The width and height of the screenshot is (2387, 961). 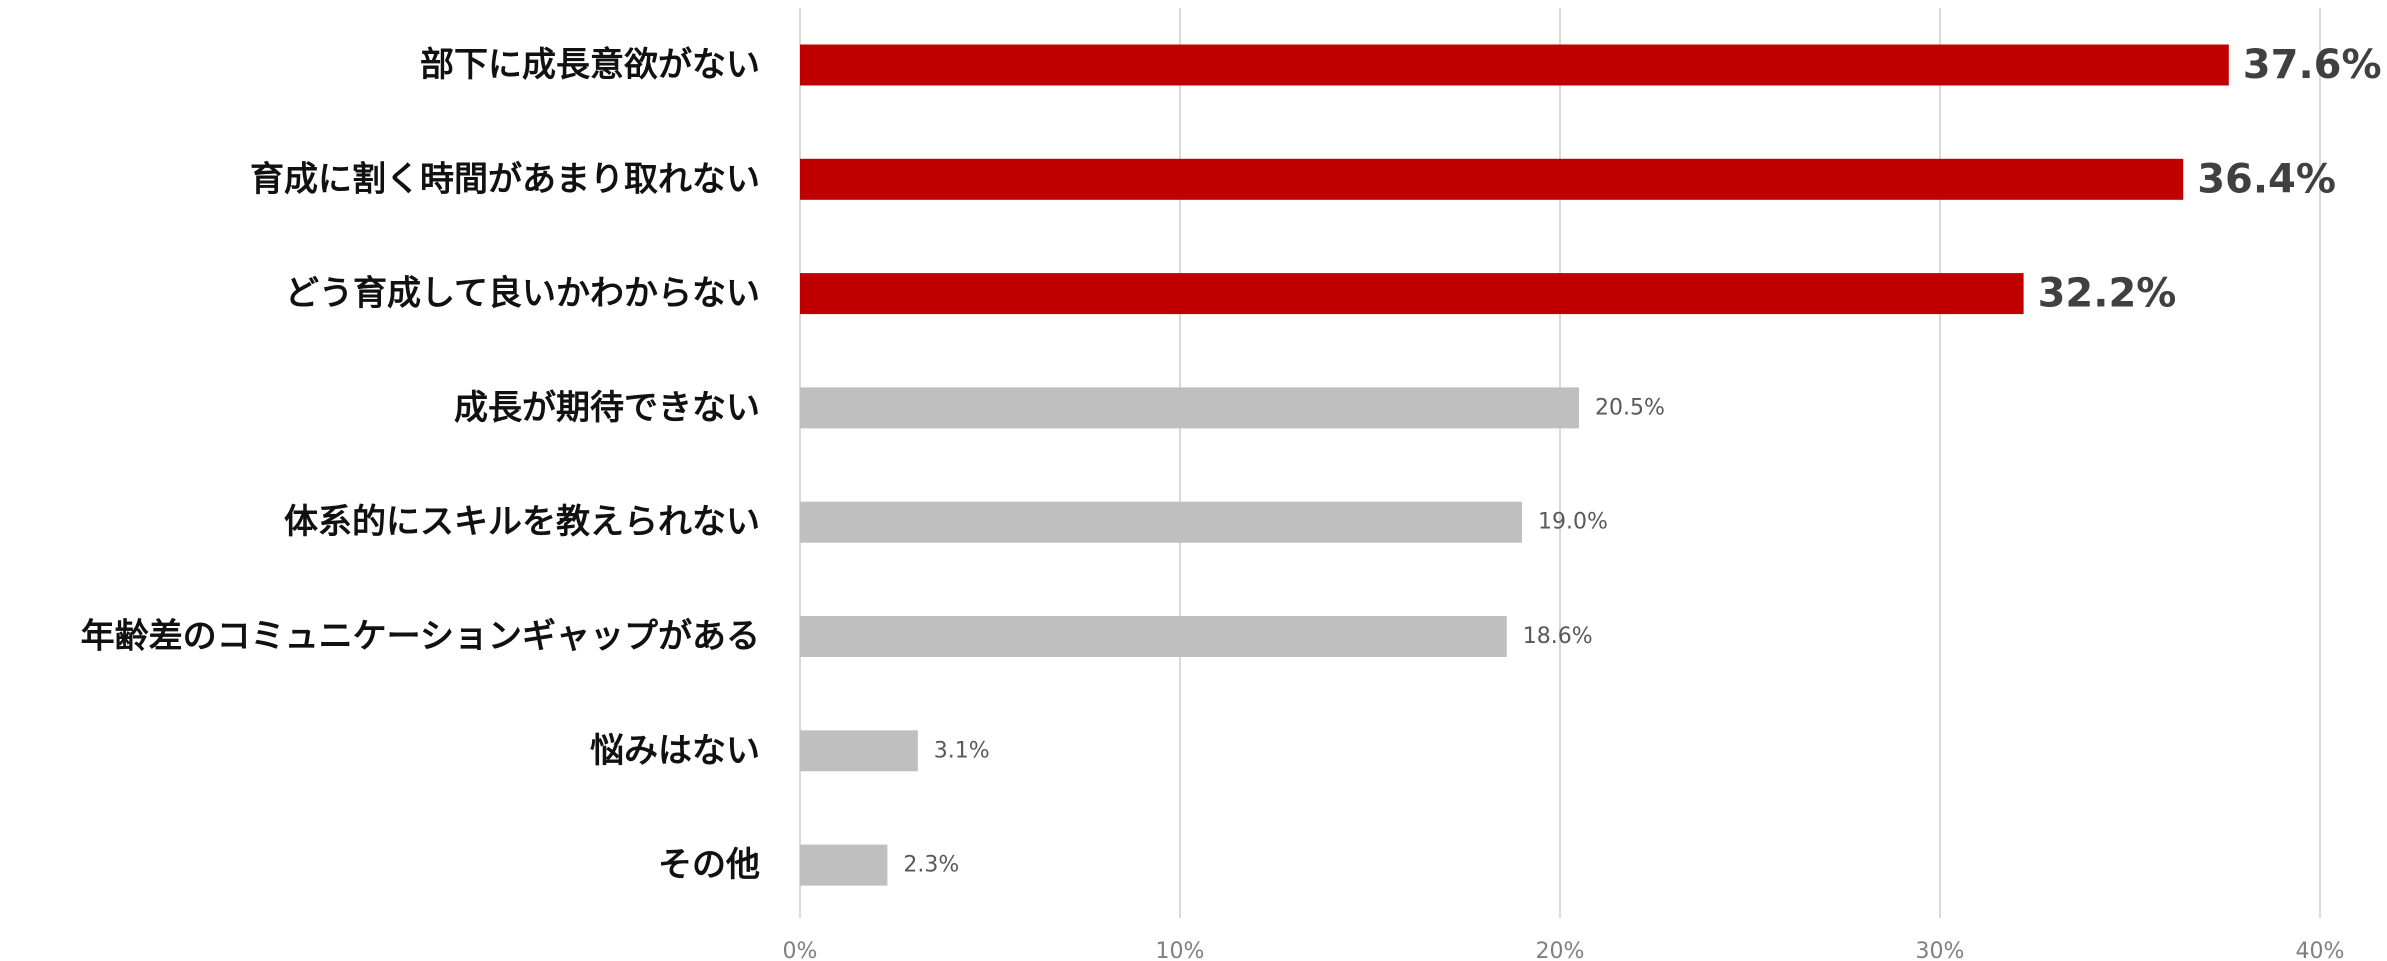 What do you see at coordinates (2312, 65) in the screenshot?
I see `data-label: 37.6%` at bounding box center [2312, 65].